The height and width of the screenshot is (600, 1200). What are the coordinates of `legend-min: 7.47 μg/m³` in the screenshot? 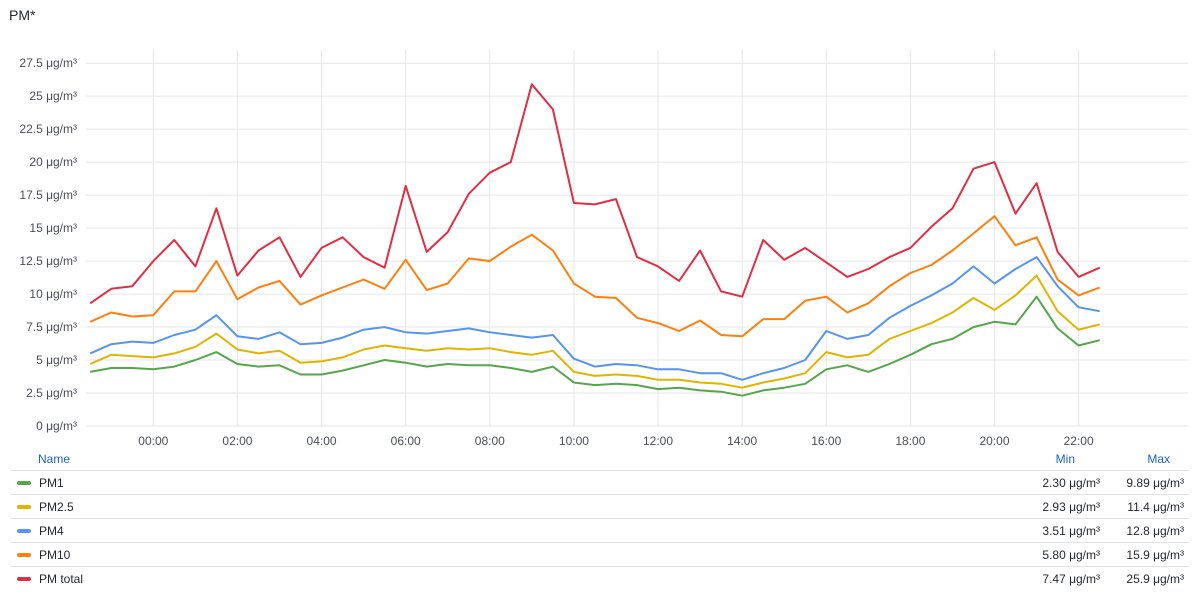 It's located at (1071, 579).